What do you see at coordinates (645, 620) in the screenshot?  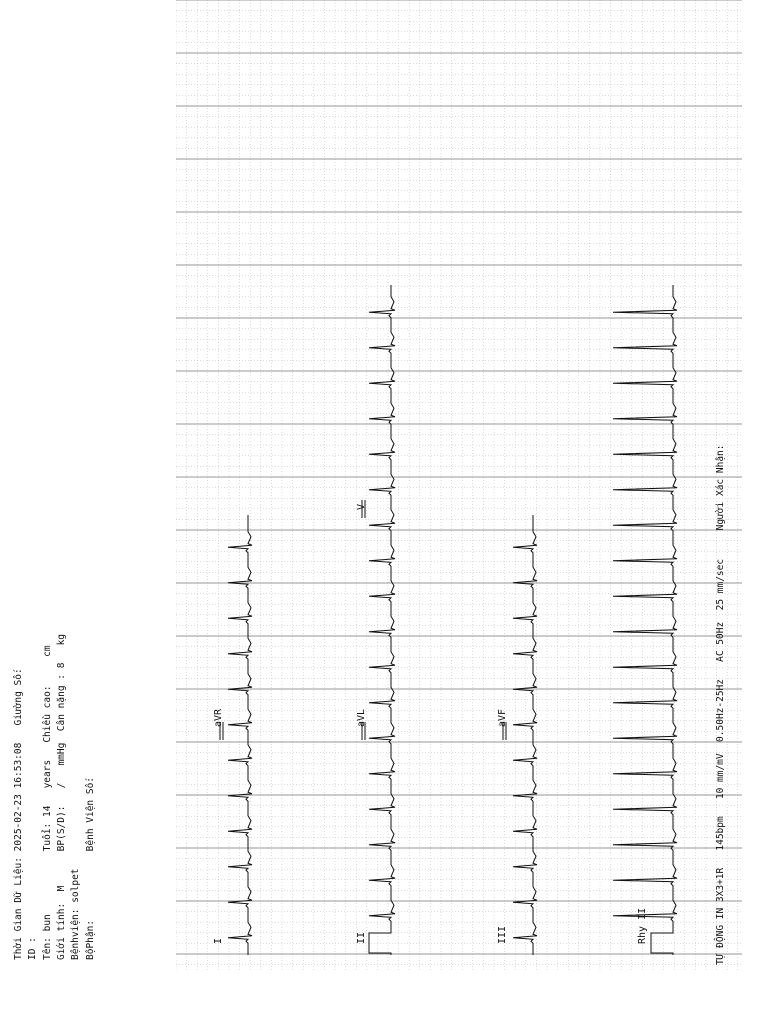 I see `trace-rhythm` at bounding box center [645, 620].